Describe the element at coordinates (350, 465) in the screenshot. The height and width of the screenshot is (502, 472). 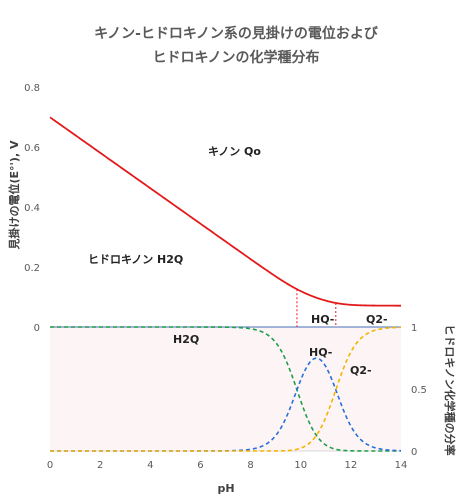
I see `x-tick-label-6: 12` at that location.